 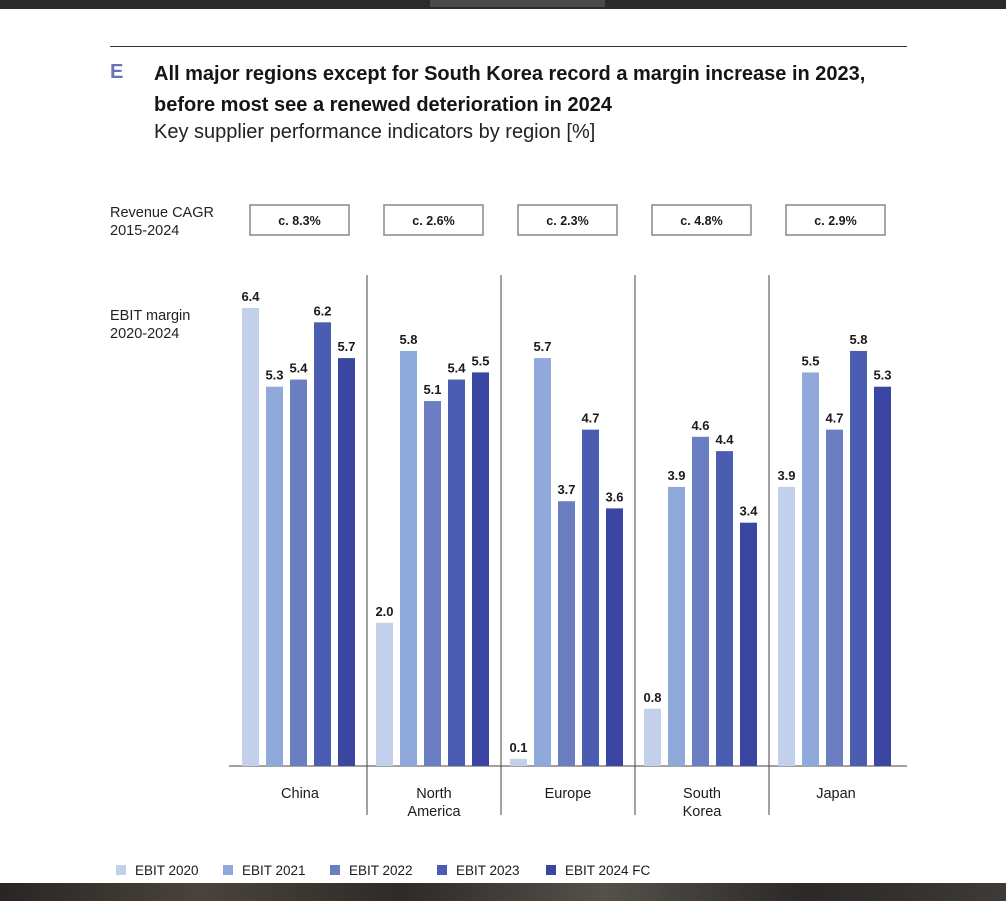 What do you see at coordinates (700, 425) in the screenshot?
I see `data-label: 4.6` at bounding box center [700, 425].